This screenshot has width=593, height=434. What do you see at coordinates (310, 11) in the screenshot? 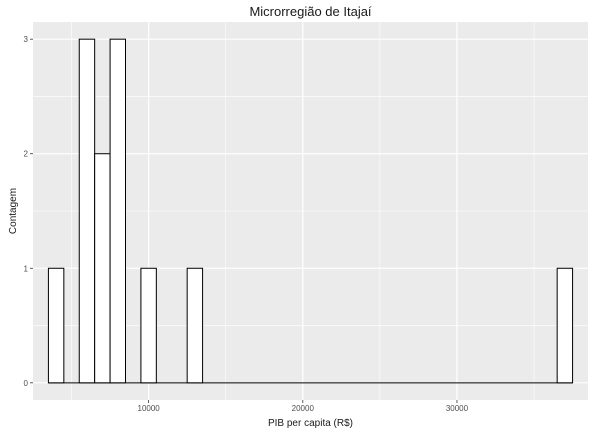
I see `chart-title: Microrregião de Itajaí` at bounding box center [310, 11].